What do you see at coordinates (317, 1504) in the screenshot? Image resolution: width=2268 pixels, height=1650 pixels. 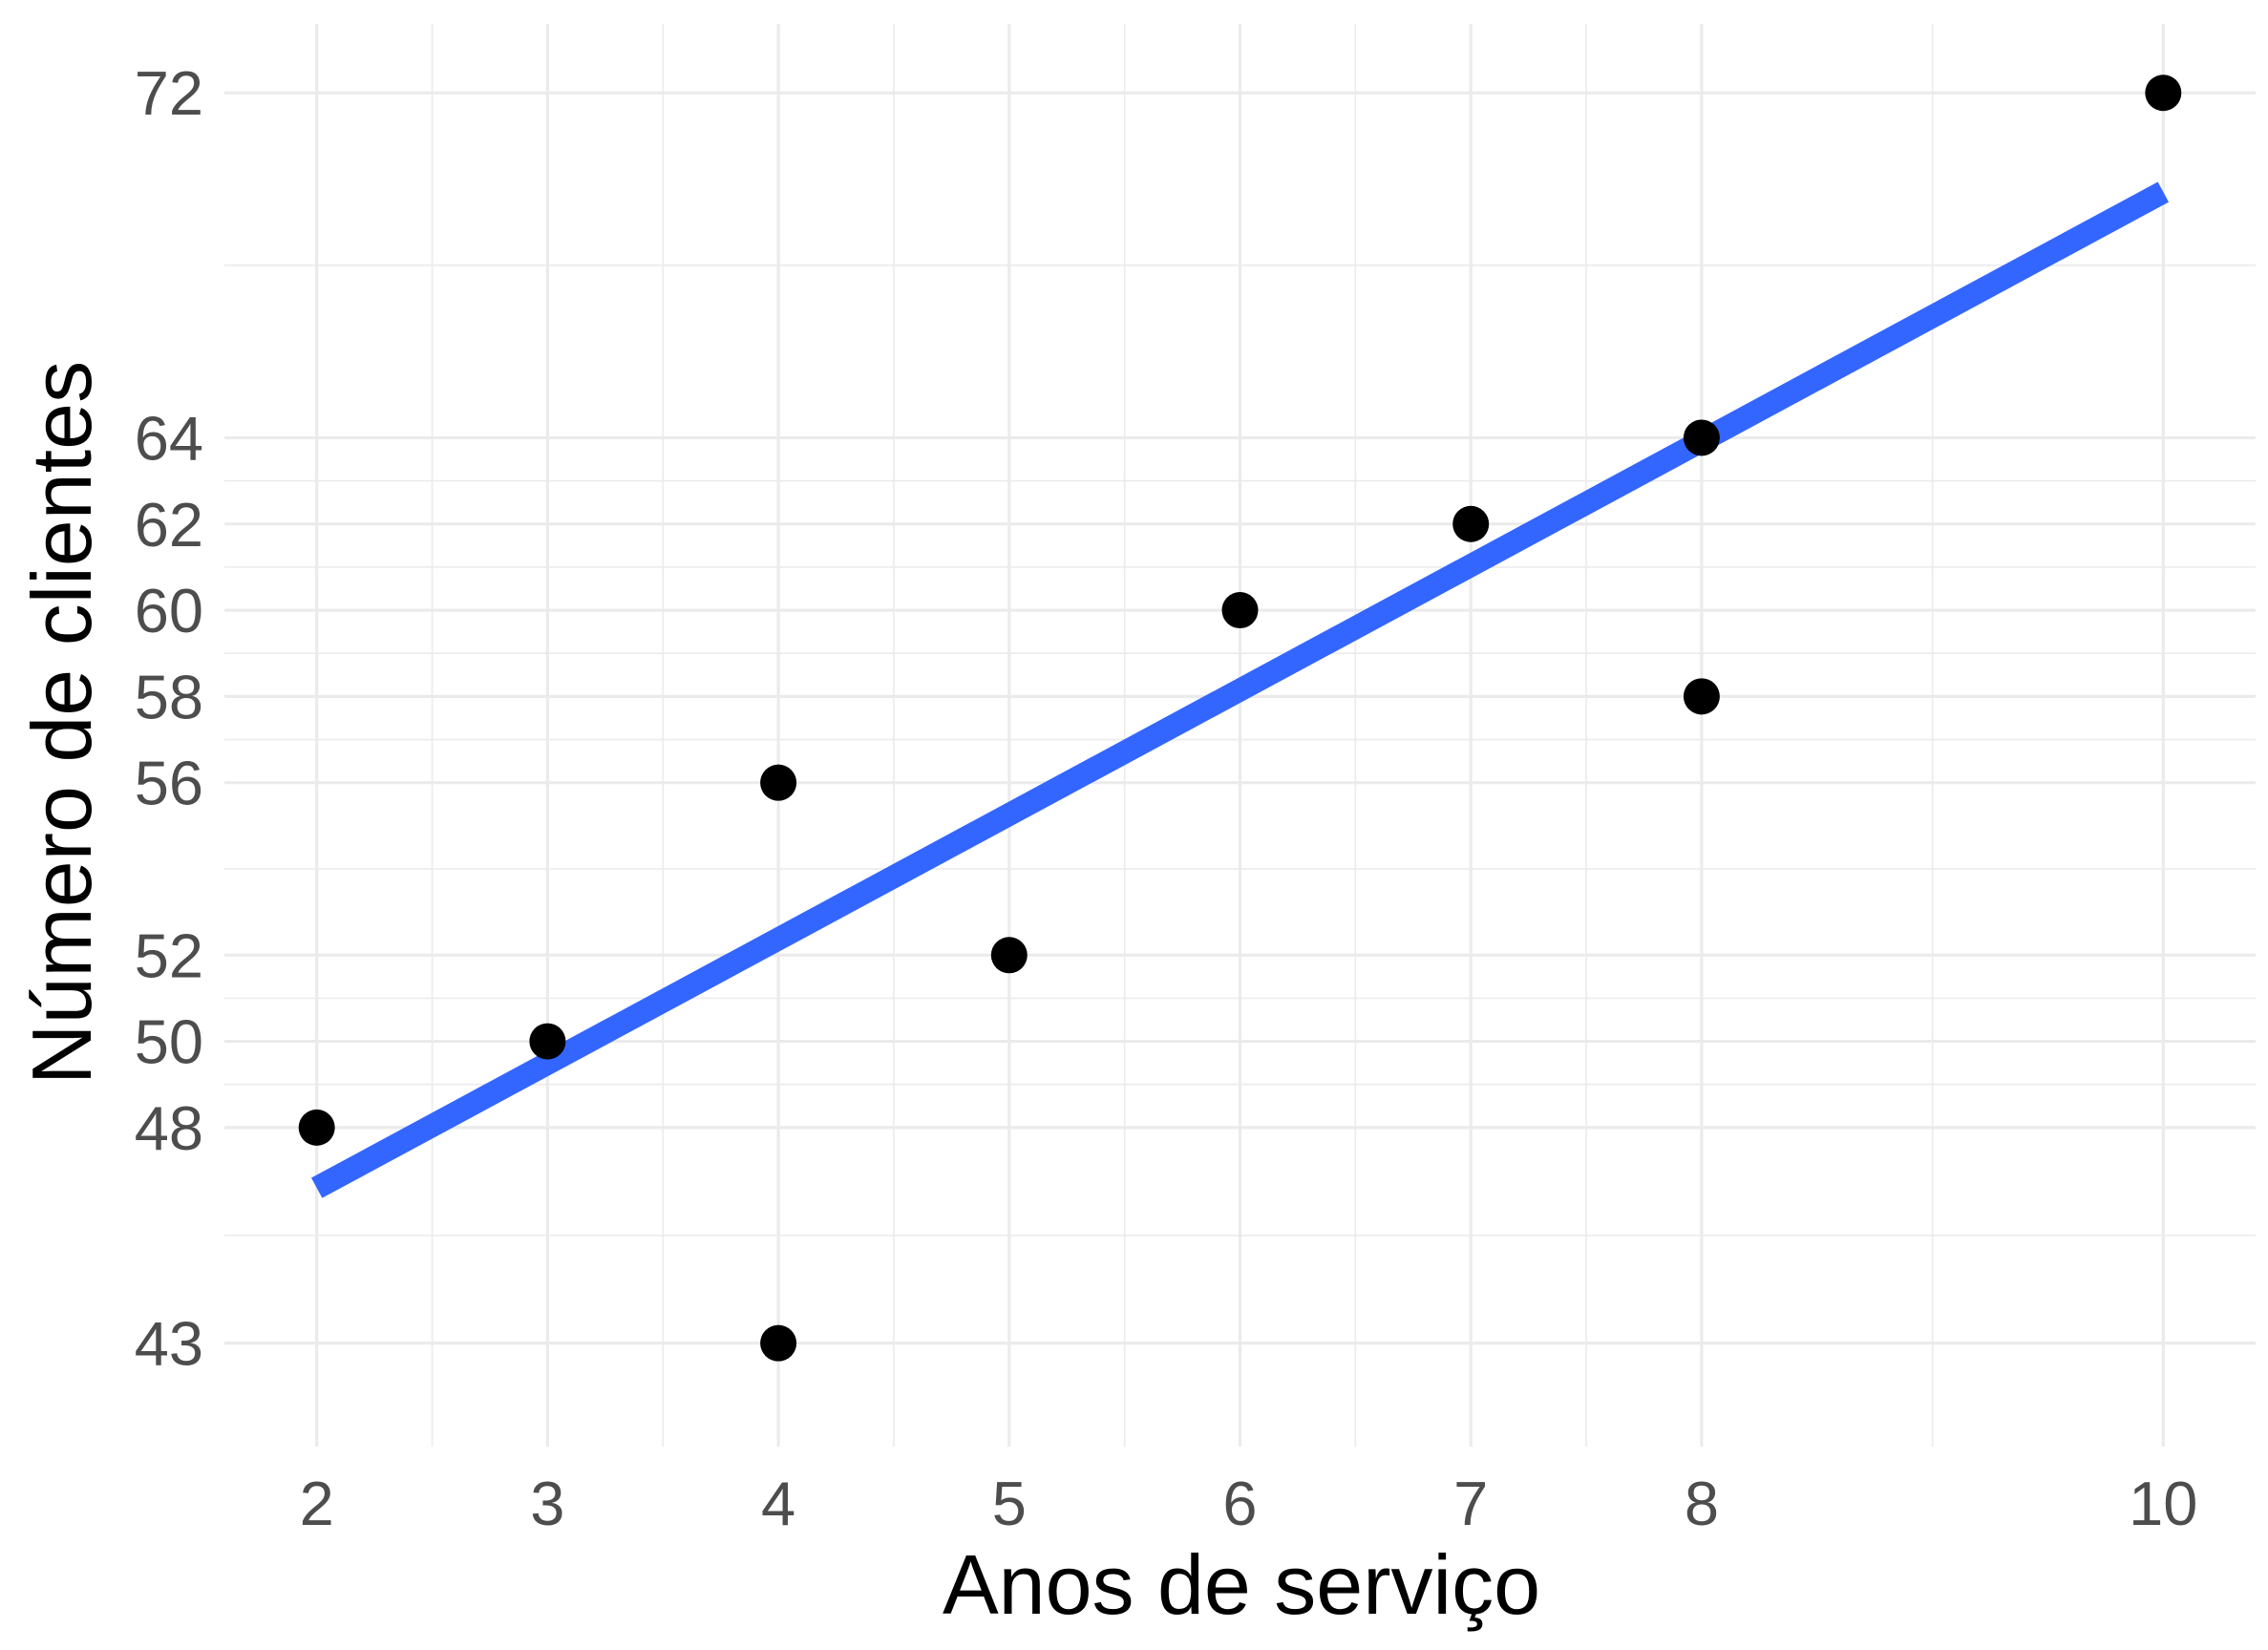 I see `x-tick-label: 2` at bounding box center [317, 1504].